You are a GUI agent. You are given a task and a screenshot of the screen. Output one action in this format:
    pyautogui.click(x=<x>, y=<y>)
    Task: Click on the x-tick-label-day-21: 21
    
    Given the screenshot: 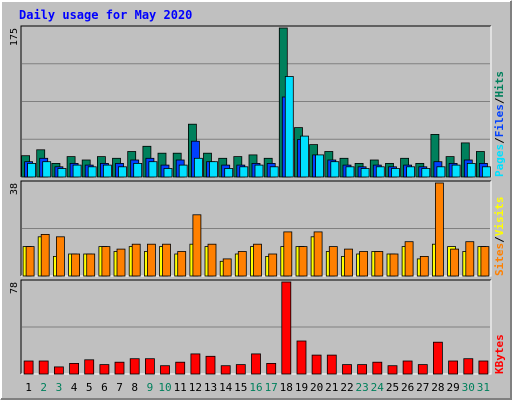 What is the action you would take?
    pyautogui.click(x=331, y=387)
    